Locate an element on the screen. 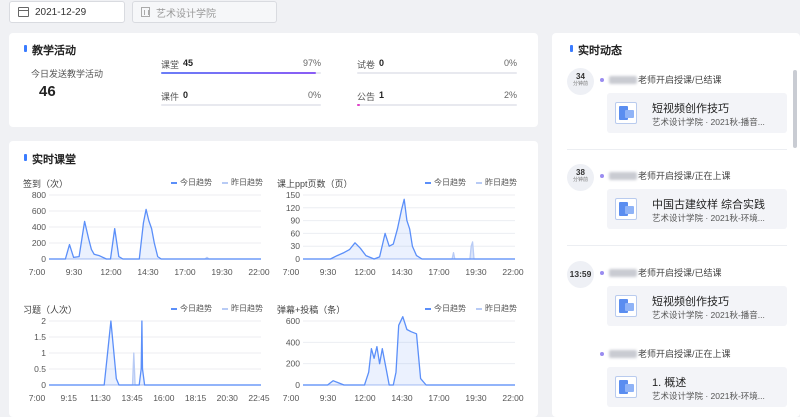  time-value: 34 is located at coordinates (580, 76).